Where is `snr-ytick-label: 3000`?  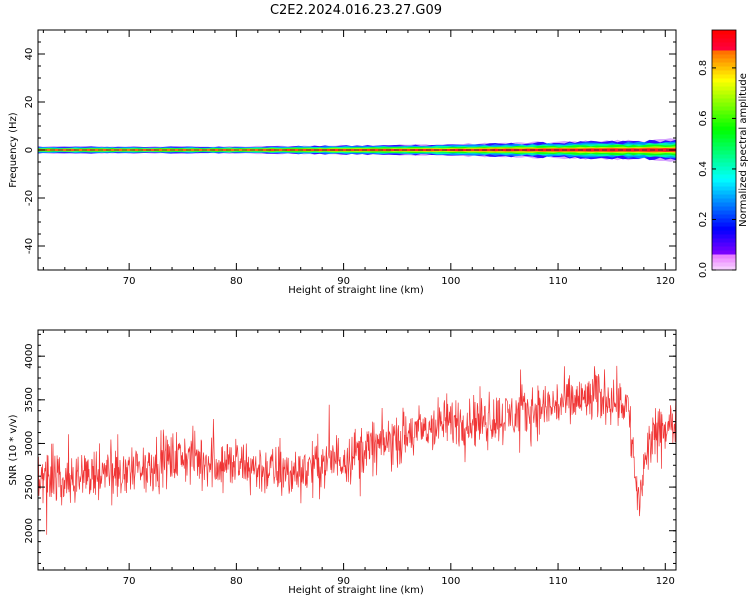
snr-ytick-label: 3000 is located at coordinates (29, 443).